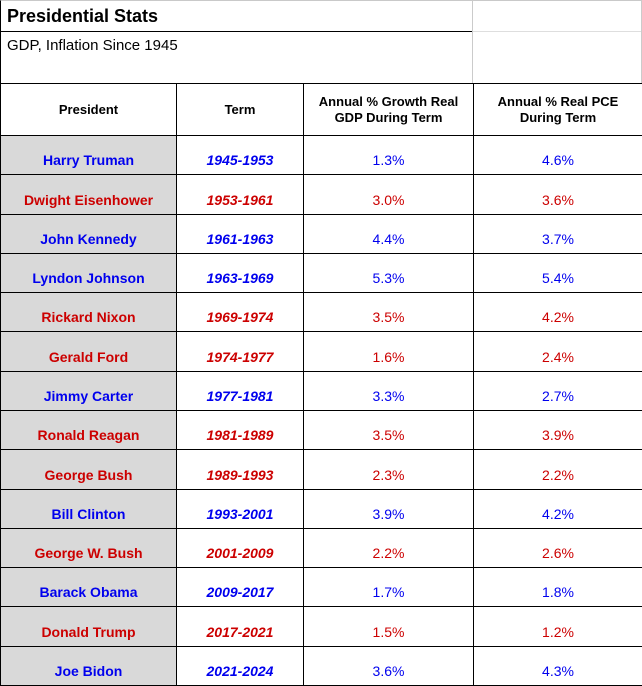  What do you see at coordinates (236, 16) in the screenshot?
I see `page-title: Presidential Stats` at bounding box center [236, 16].